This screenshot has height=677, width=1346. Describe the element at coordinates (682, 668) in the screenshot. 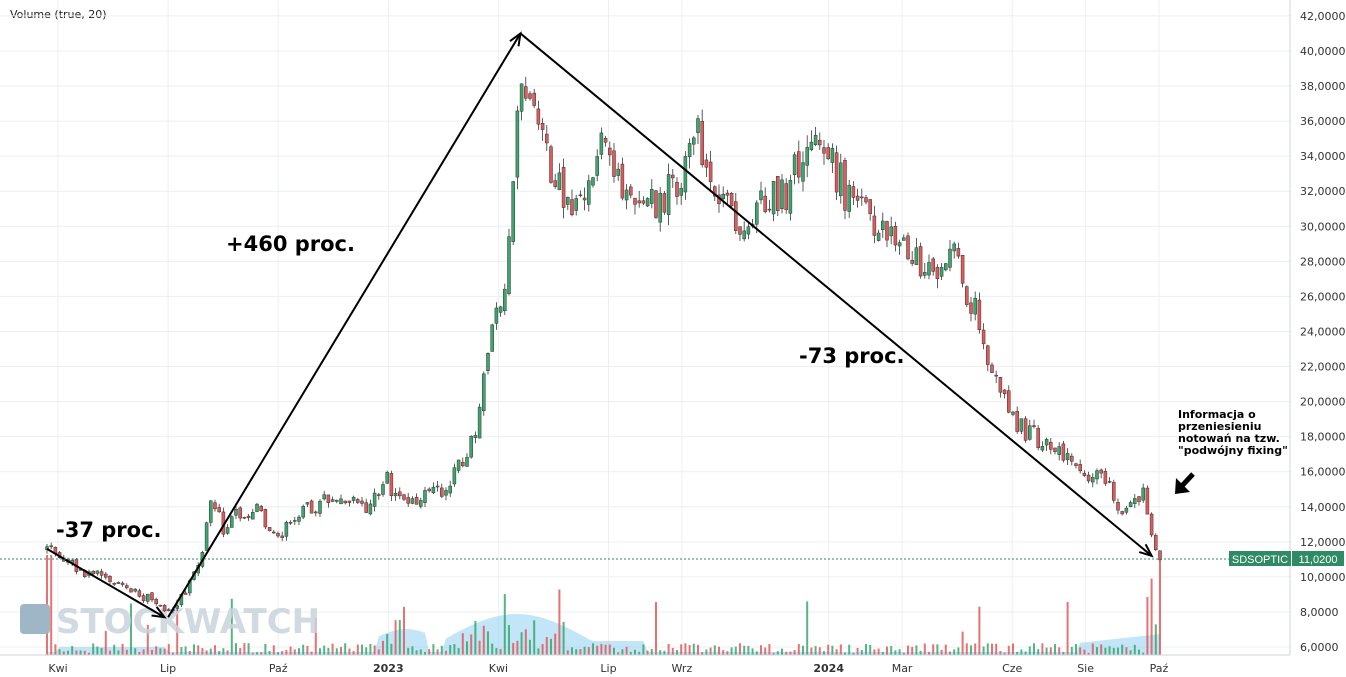

I see `x-tick-label: Wrz` at that location.